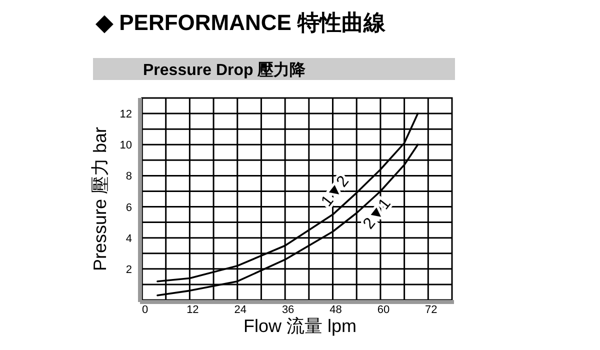  Describe the element at coordinates (129, 238) in the screenshot. I see `y-tick-label: 4` at that location.